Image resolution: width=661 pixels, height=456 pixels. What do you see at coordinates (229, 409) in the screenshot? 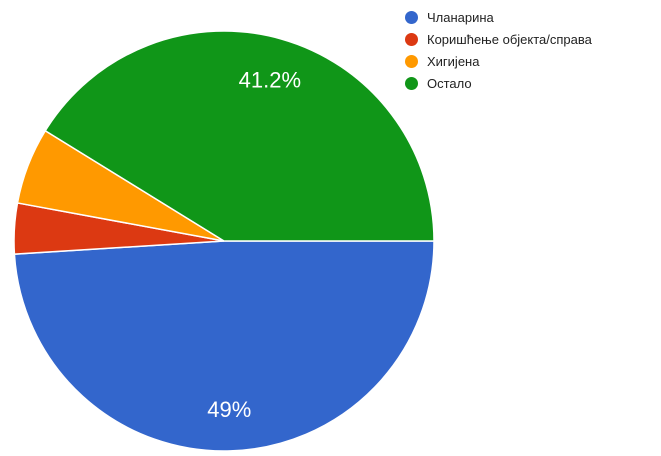
I see `slice-label-clanarina: 49%` at bounding box center [229, 409].